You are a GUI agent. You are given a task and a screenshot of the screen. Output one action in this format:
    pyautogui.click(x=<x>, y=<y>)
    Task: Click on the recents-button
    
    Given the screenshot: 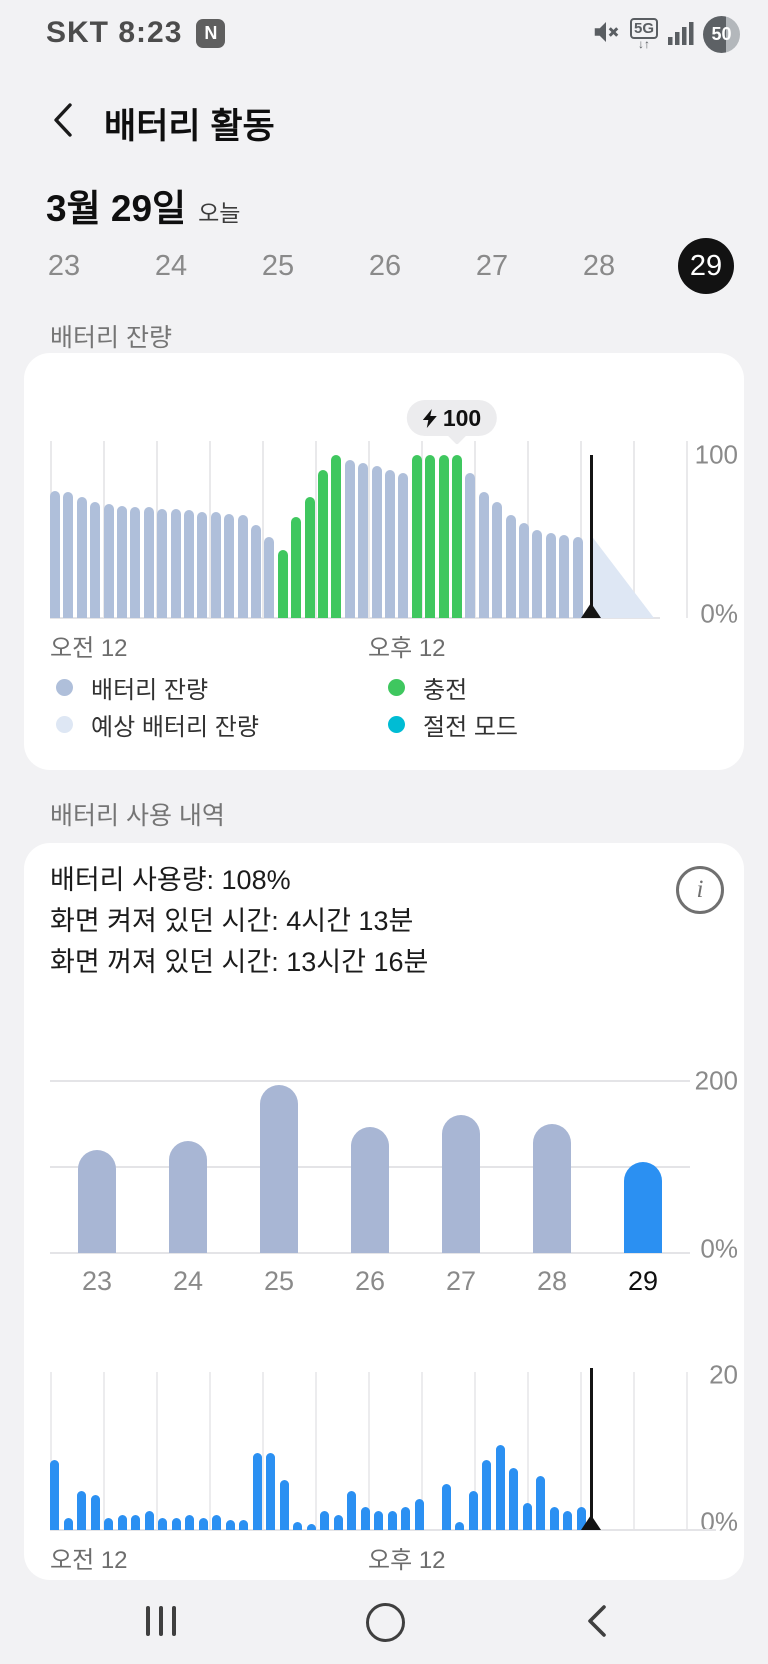 What is the action you would take?
    pyautogui.click(x=161, y=1621)
    